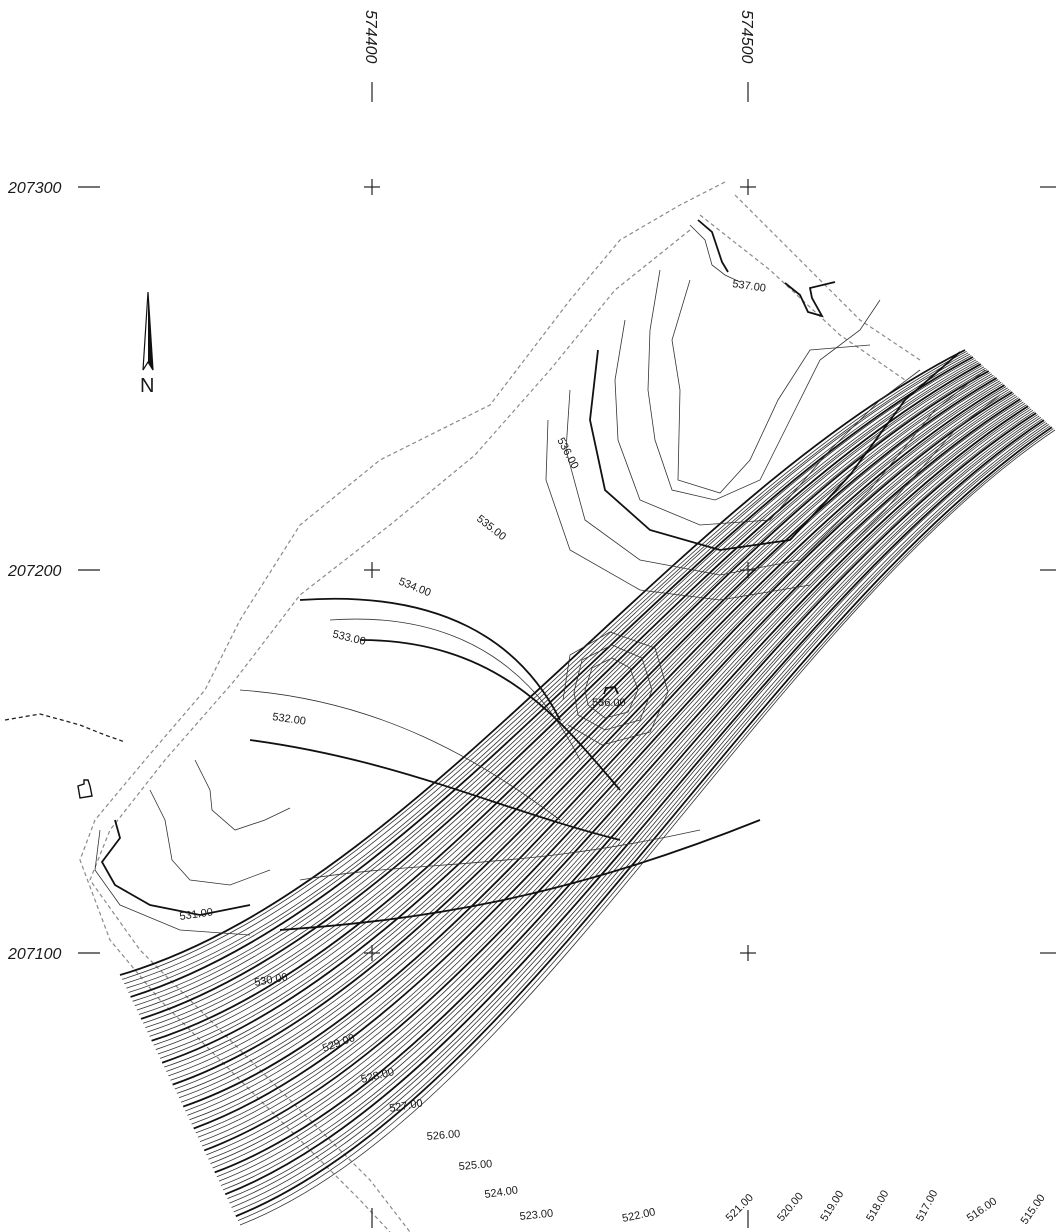 This screenshot has width=1056, height=1232. What do you see at coordinates (638, 1215) in the screenshot?
I see `contour-label: 522.00` at bounding box center [638, 1215].